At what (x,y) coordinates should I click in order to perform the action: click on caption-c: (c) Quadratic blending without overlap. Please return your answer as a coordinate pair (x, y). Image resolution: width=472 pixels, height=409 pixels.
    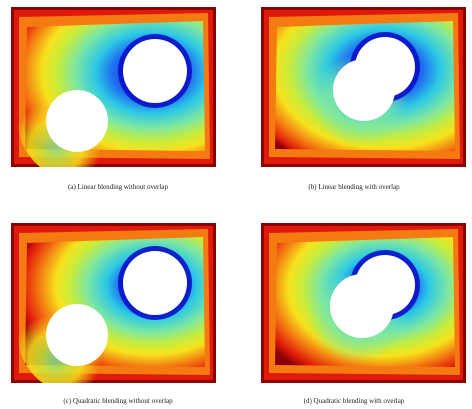
    Looking at the image, I should click on (118, 401).